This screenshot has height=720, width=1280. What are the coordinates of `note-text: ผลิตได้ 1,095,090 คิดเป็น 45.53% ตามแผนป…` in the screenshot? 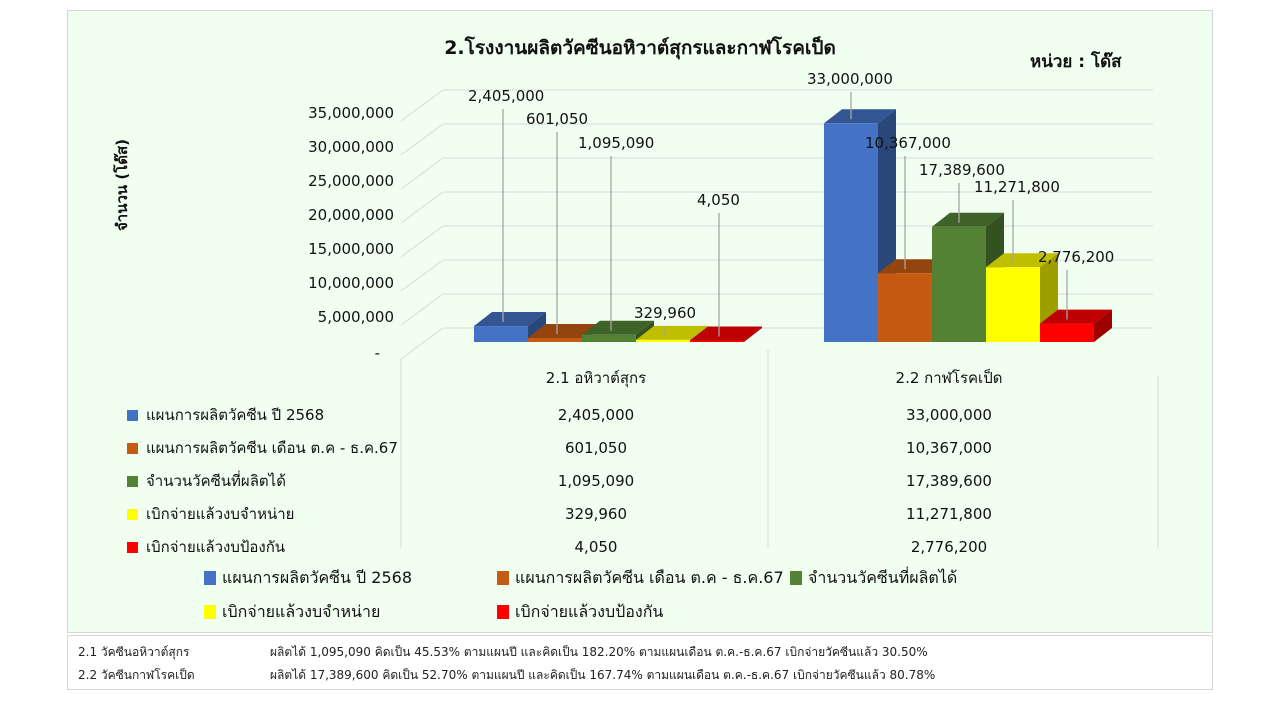 It's located at (599, 652).